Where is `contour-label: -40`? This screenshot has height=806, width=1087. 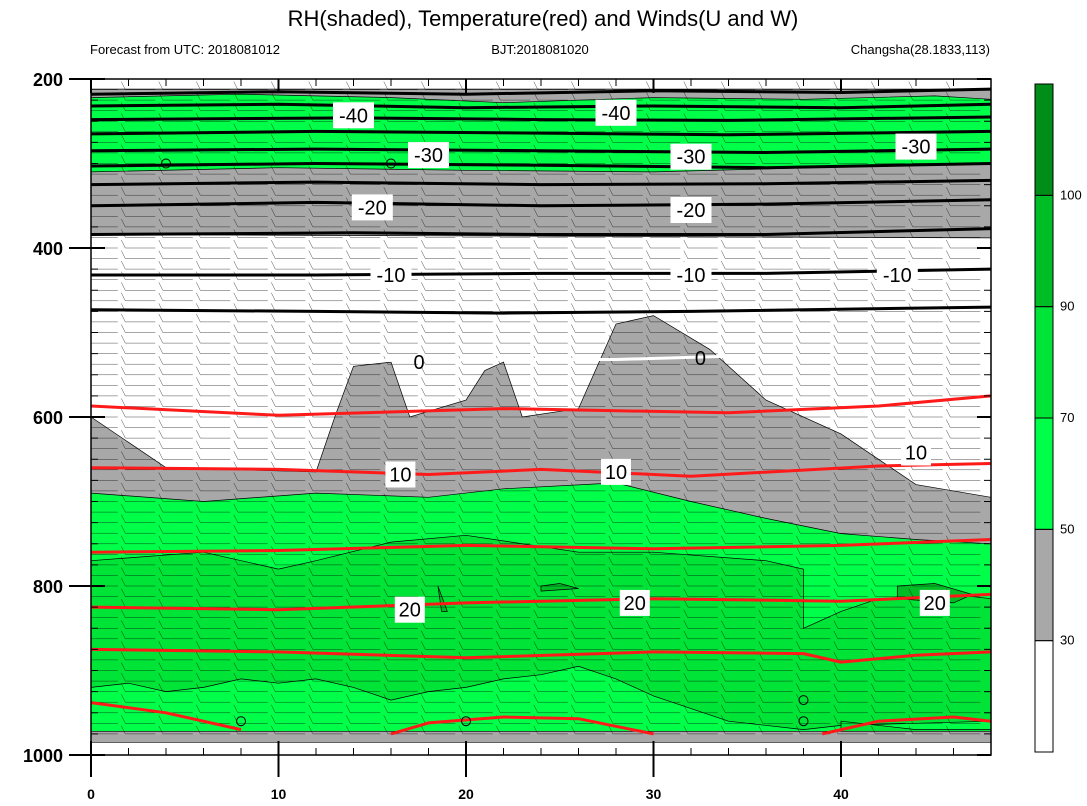
contour-label: -40 is located at coordinates (616, 112).